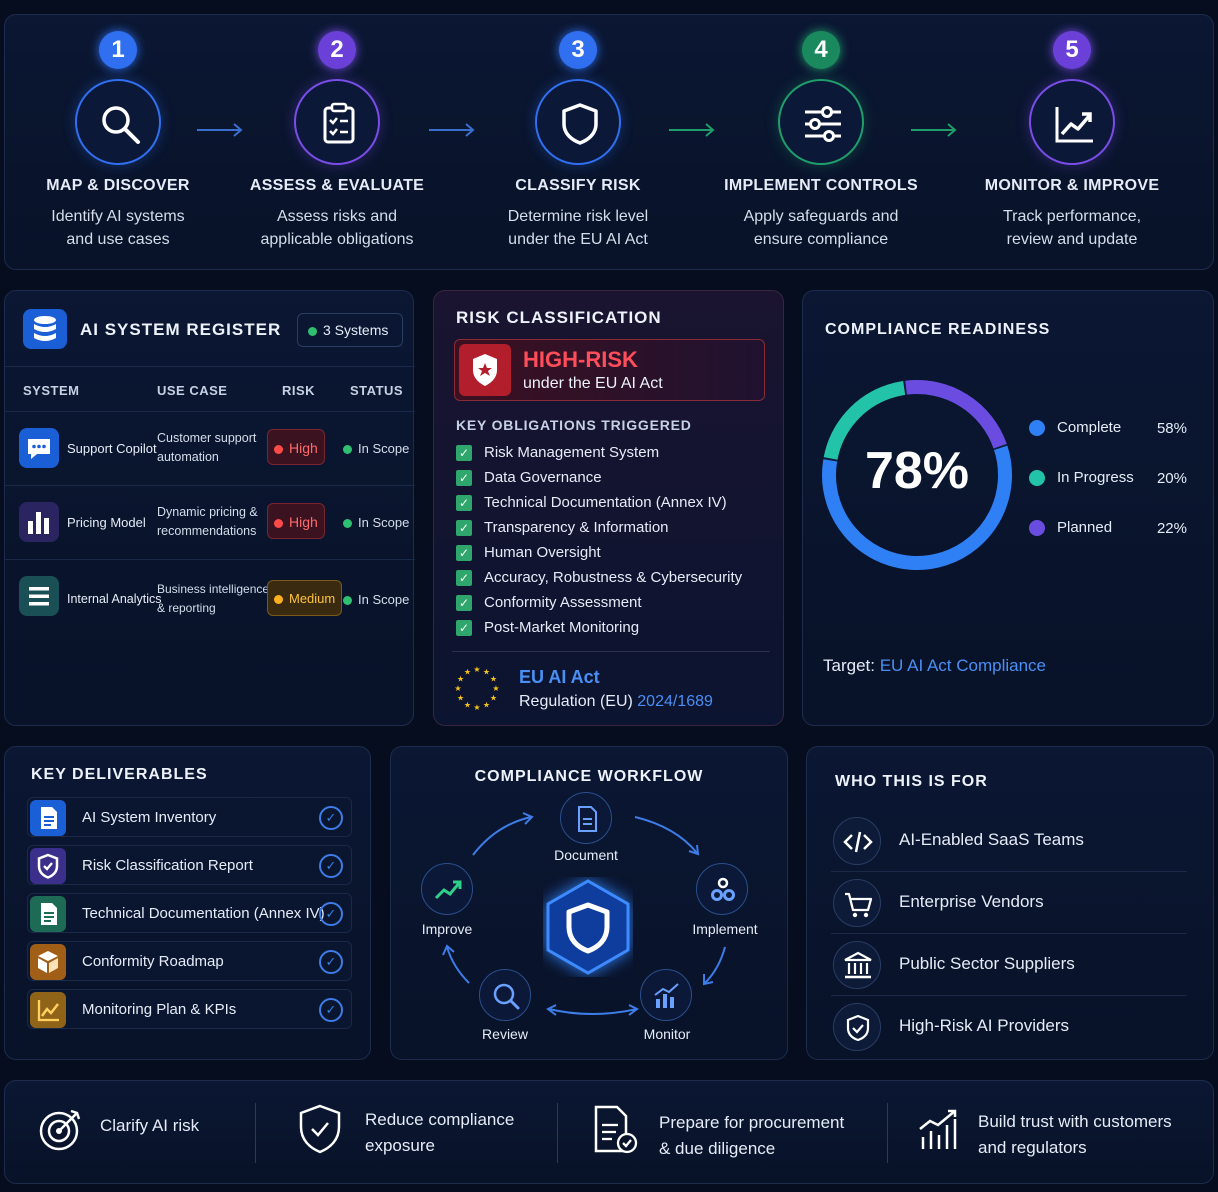  I want to click on benefit-reduce-compliance-exposure: Reduce compliance exposure, so click(427, 1133).